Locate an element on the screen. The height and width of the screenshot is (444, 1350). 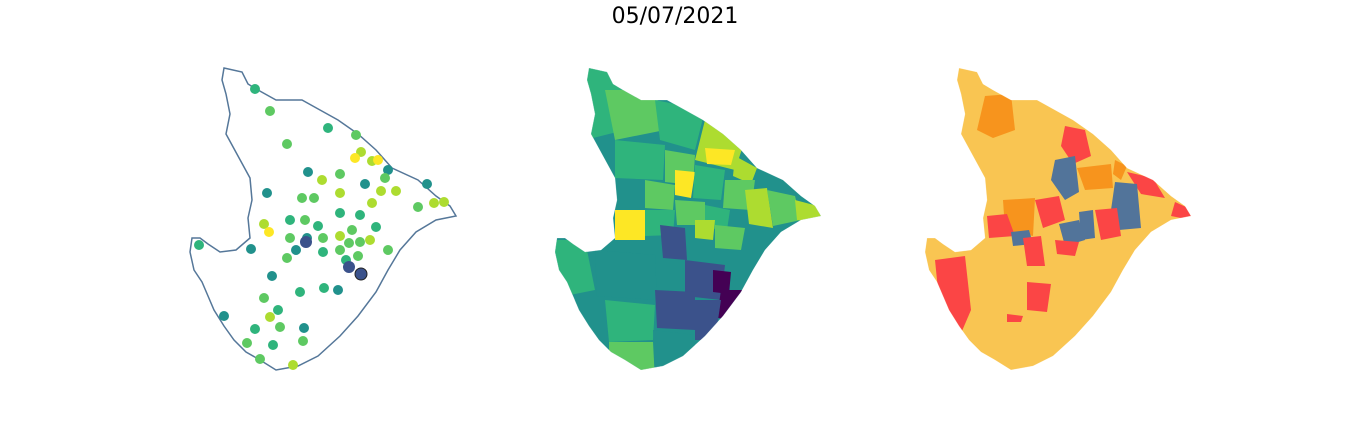
category-regions is located at coordinates (1058, 219).